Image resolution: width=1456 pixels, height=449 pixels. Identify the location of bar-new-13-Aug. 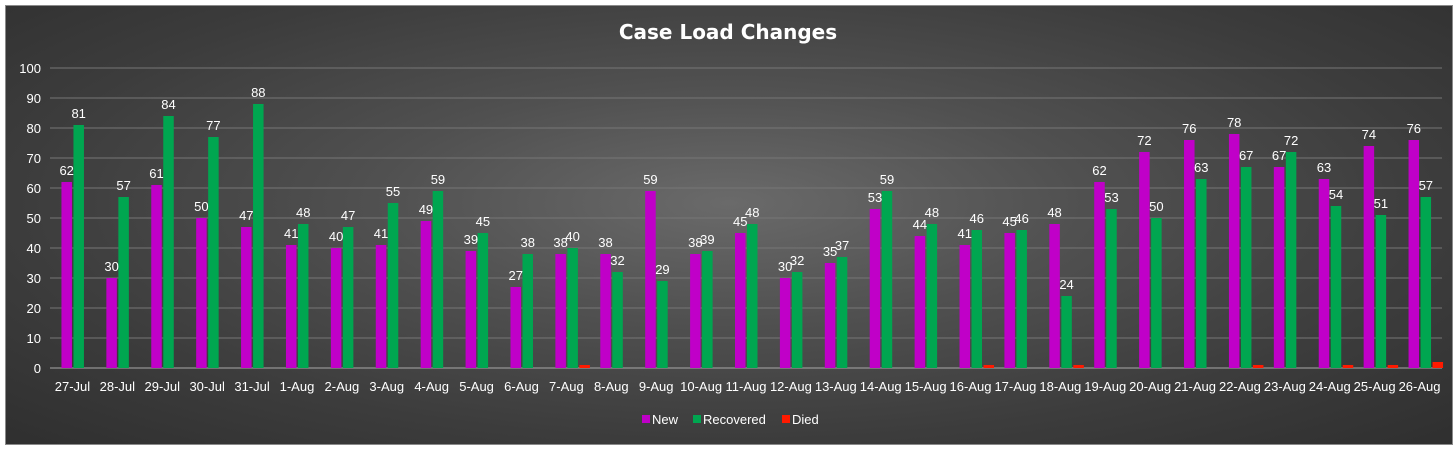
(830, 315).